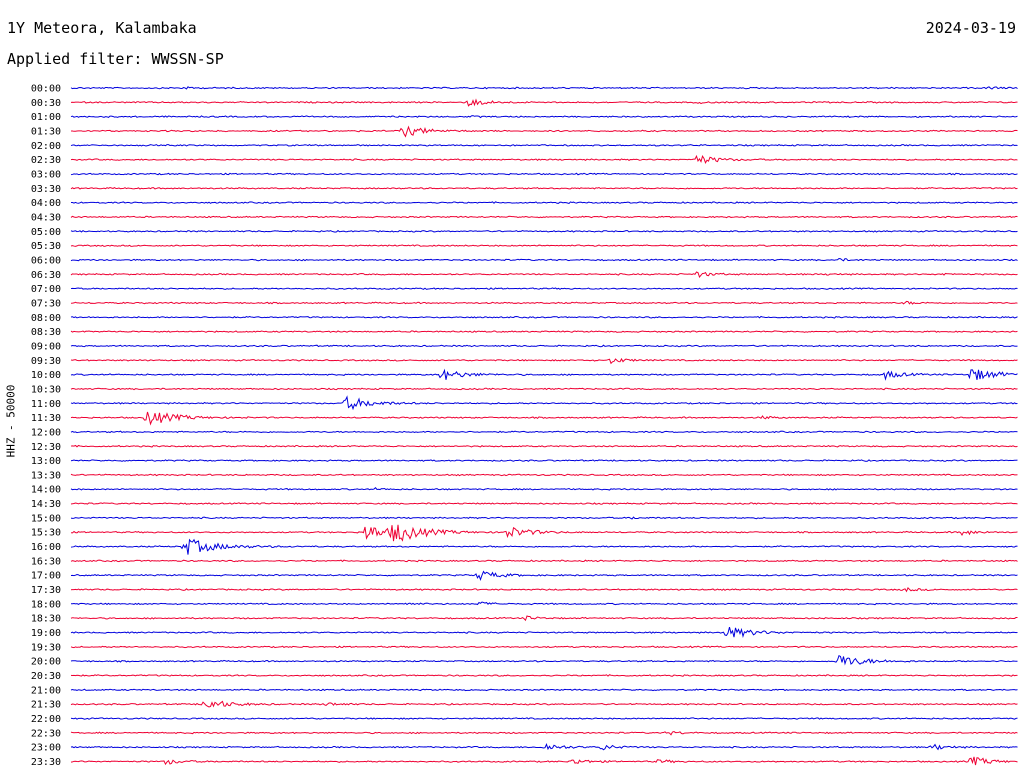 The height and width of the screenshot is (780, 1024). What do you see at coordinates (46, 232) in the screenshot?
I see `row-time-label: 05:00` at bounding box center [46, 232].